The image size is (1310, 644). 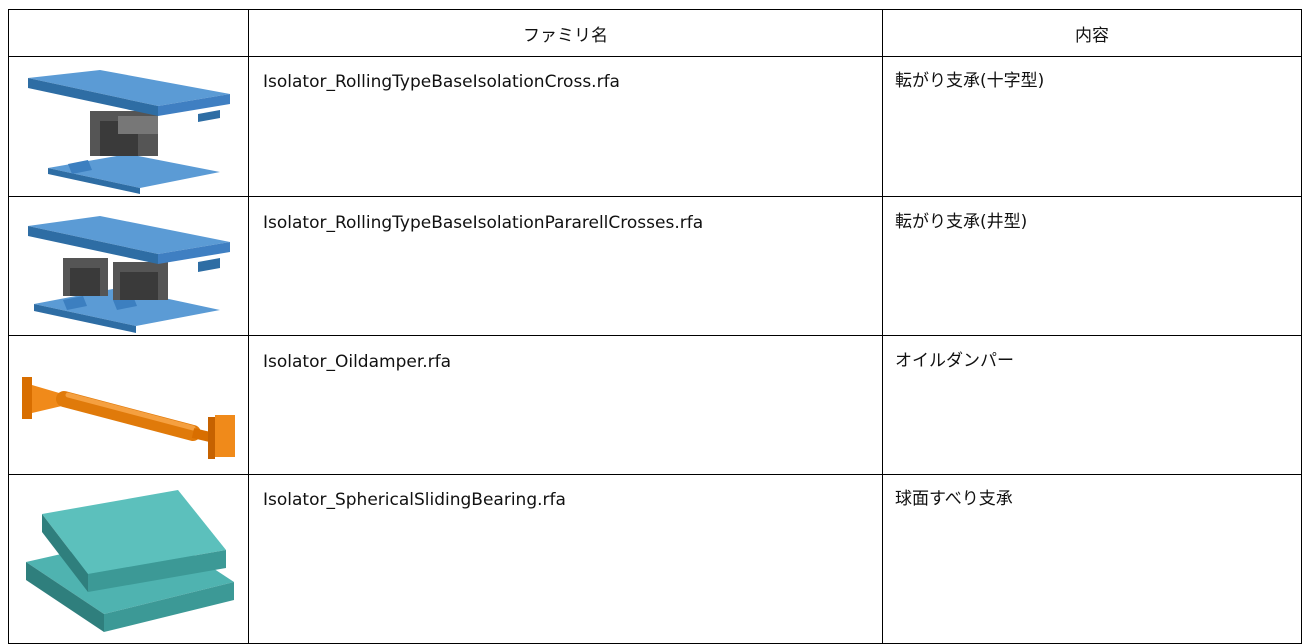 I want to click on description: オイルダンパー, so click(x=954, y=361).